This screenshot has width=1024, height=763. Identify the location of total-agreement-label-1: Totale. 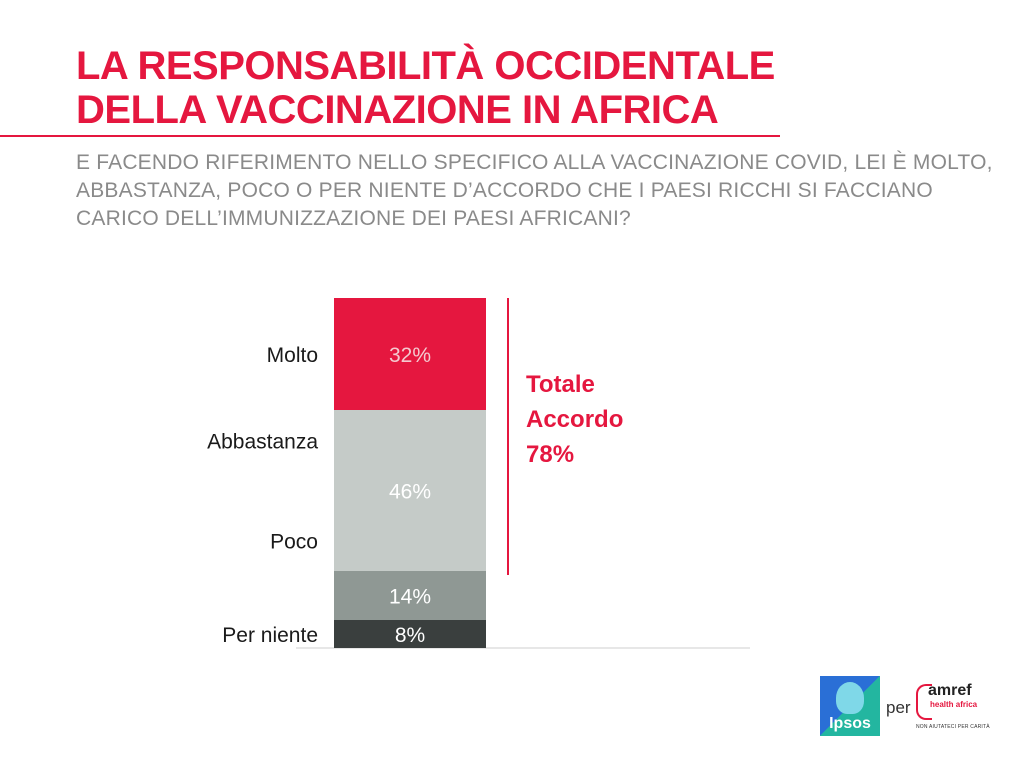
(560, 384).